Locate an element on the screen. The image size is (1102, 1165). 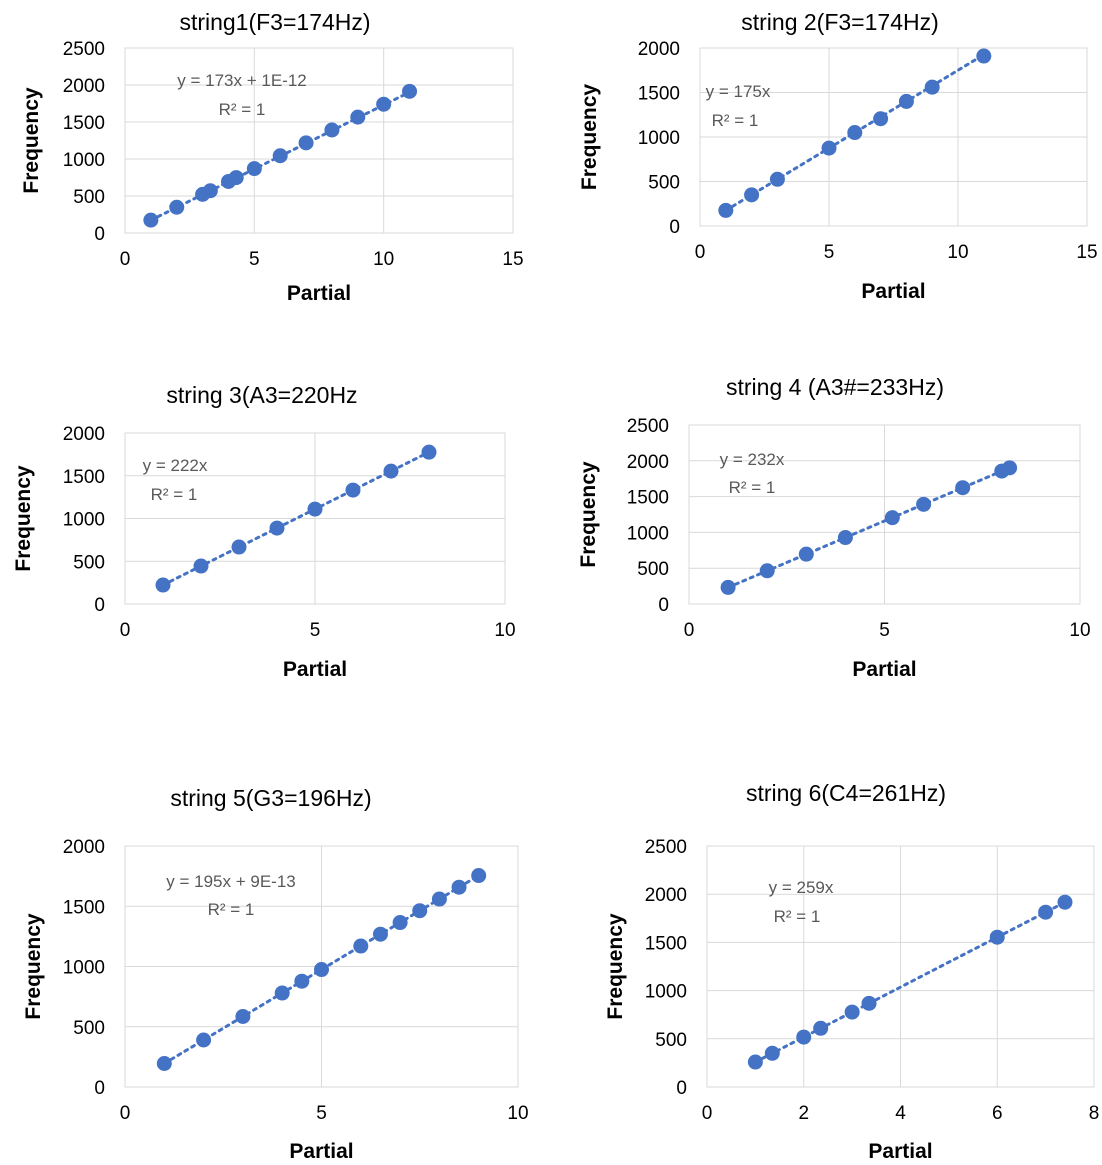
chart-title: string1(F3=174Hz) is located at coordinates (274, 22).